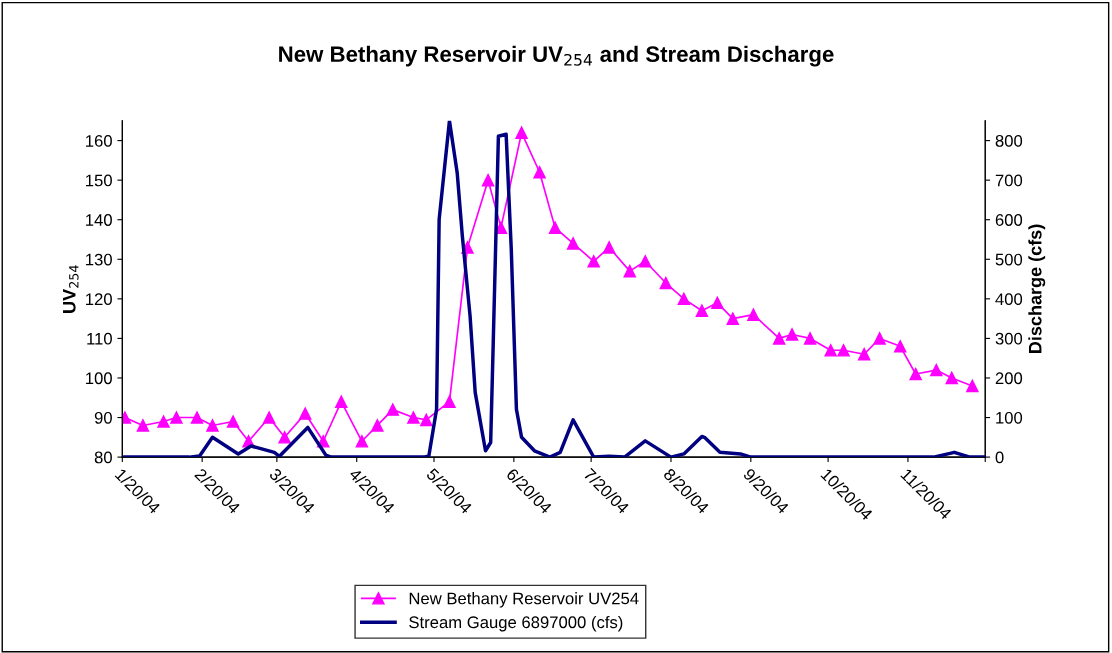  I want to click on y2-tick-label: 800, so click(1009, 140).